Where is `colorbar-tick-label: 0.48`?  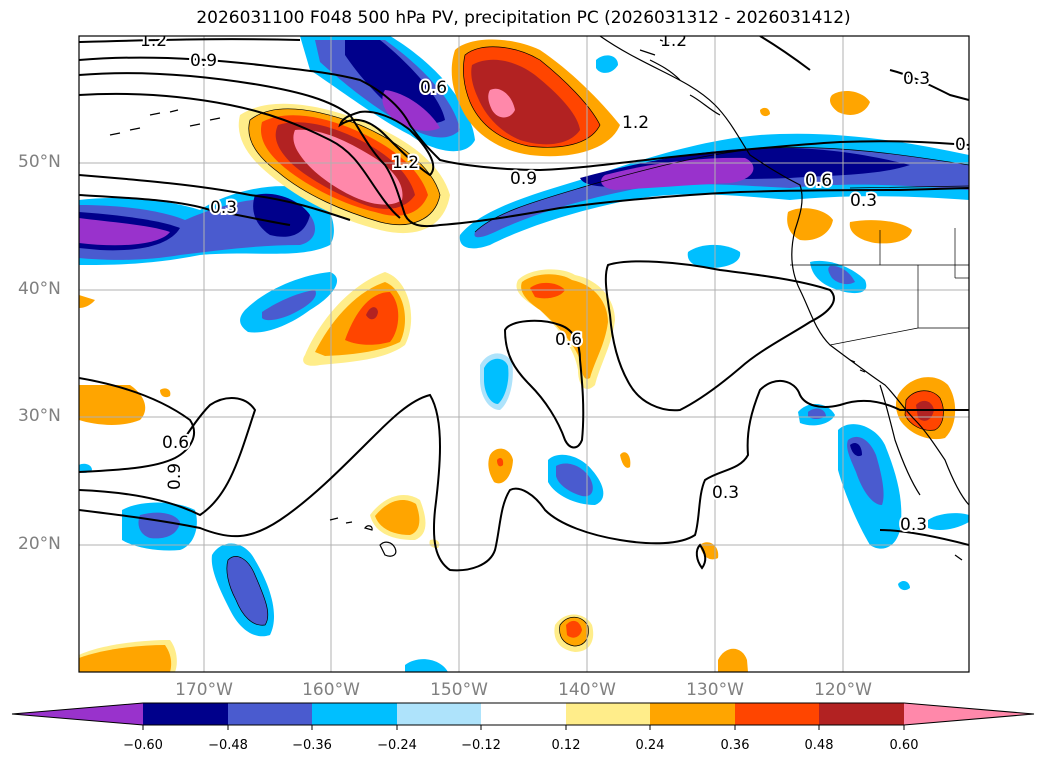
colorbar-tick-label: 0.48 is located at coordinates (819, 745).